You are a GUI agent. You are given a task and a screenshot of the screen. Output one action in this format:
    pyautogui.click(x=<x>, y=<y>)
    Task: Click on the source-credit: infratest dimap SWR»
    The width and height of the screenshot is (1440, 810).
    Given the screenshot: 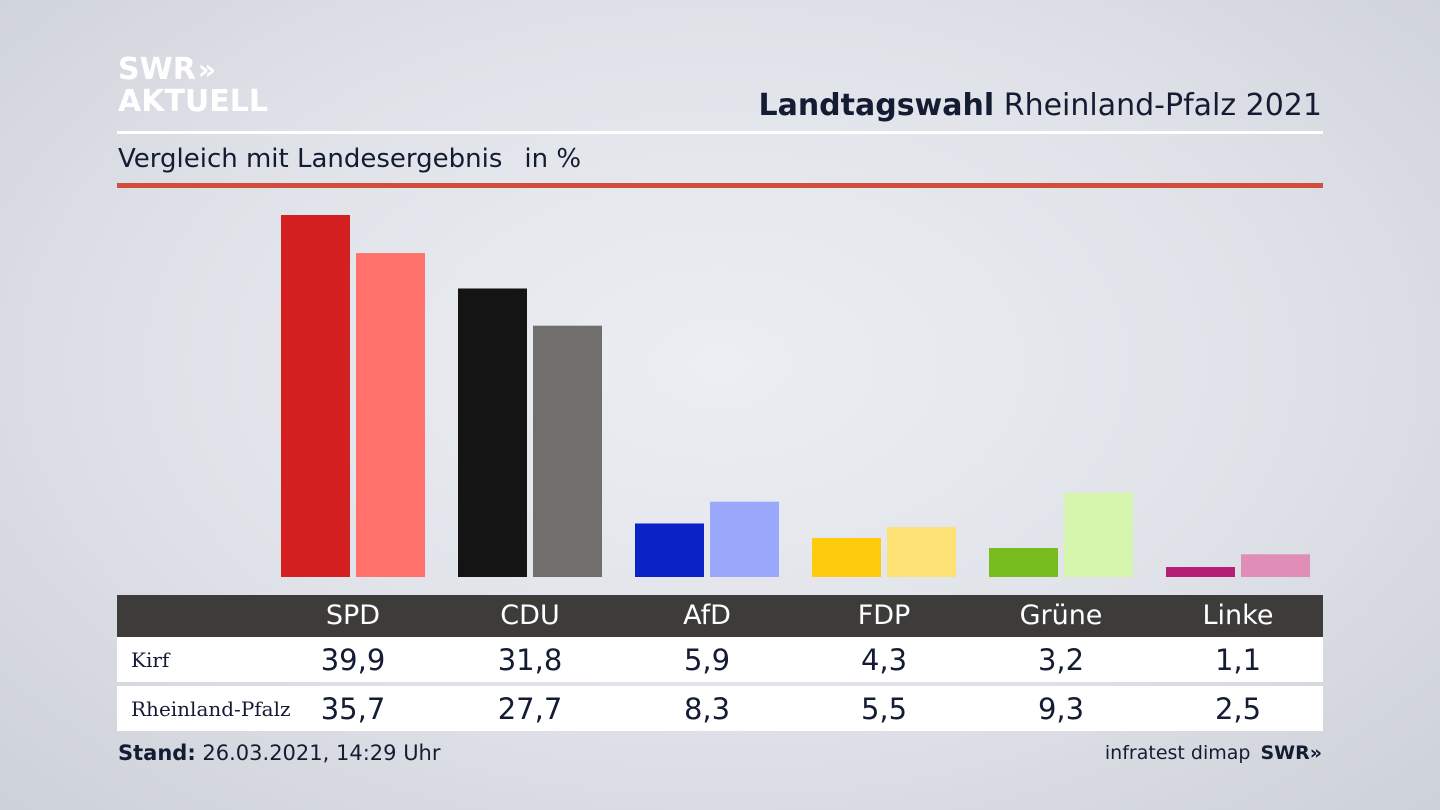 What is the action you would take?
    pyautogui.click(x=1213, y=753)
    